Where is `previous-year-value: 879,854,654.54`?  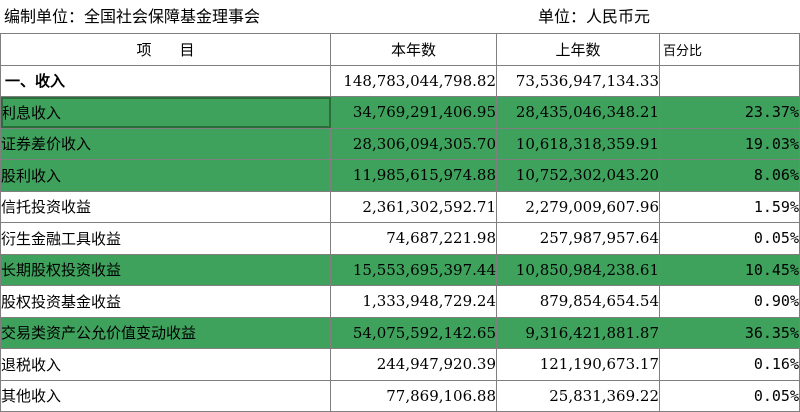 previous-year-value: 879,854,654.54 is located at coordinates (578, 301).